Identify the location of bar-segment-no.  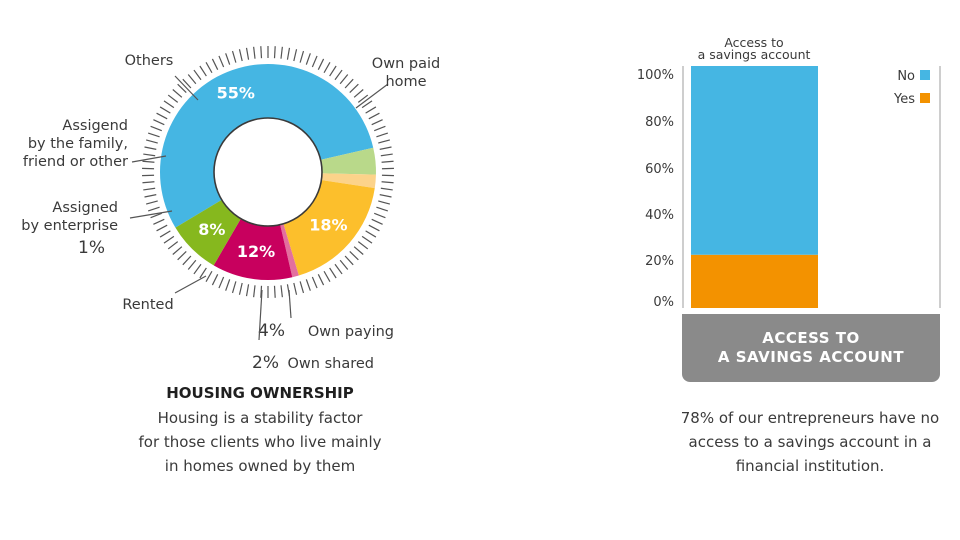
(754, 160).